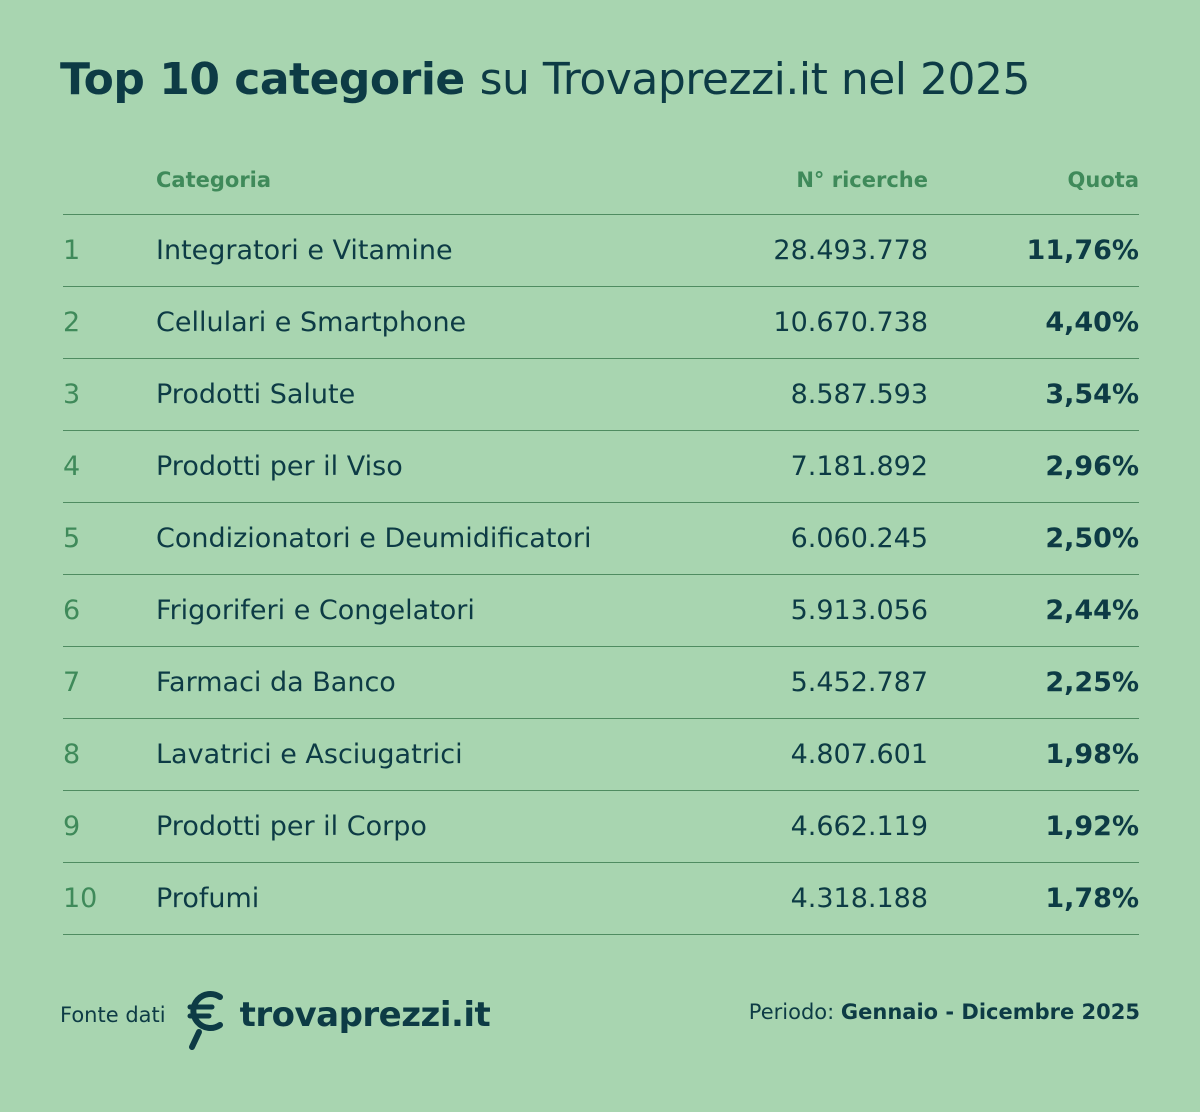  What do you see at coordinates (262, 79) in the screenshot?
I see `title-bold: Top 10 categorie` at bounding box center [262, 79].